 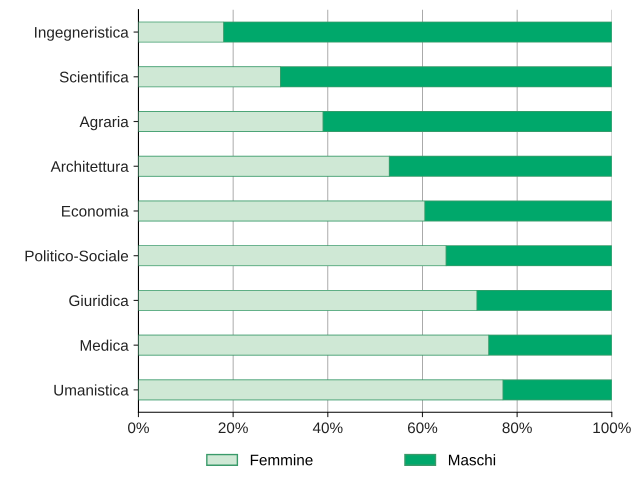 What do you see at coordinates (77, 256) in the screenshot?
I see `y-tick-label: Politico-Sociale` at bounding box center [77, 256].